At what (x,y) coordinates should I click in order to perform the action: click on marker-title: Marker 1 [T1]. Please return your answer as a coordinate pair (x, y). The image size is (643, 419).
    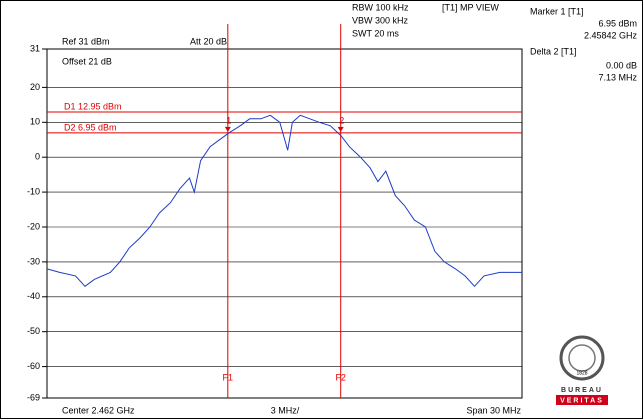
    Looking at the image, I should click on (557, 11).